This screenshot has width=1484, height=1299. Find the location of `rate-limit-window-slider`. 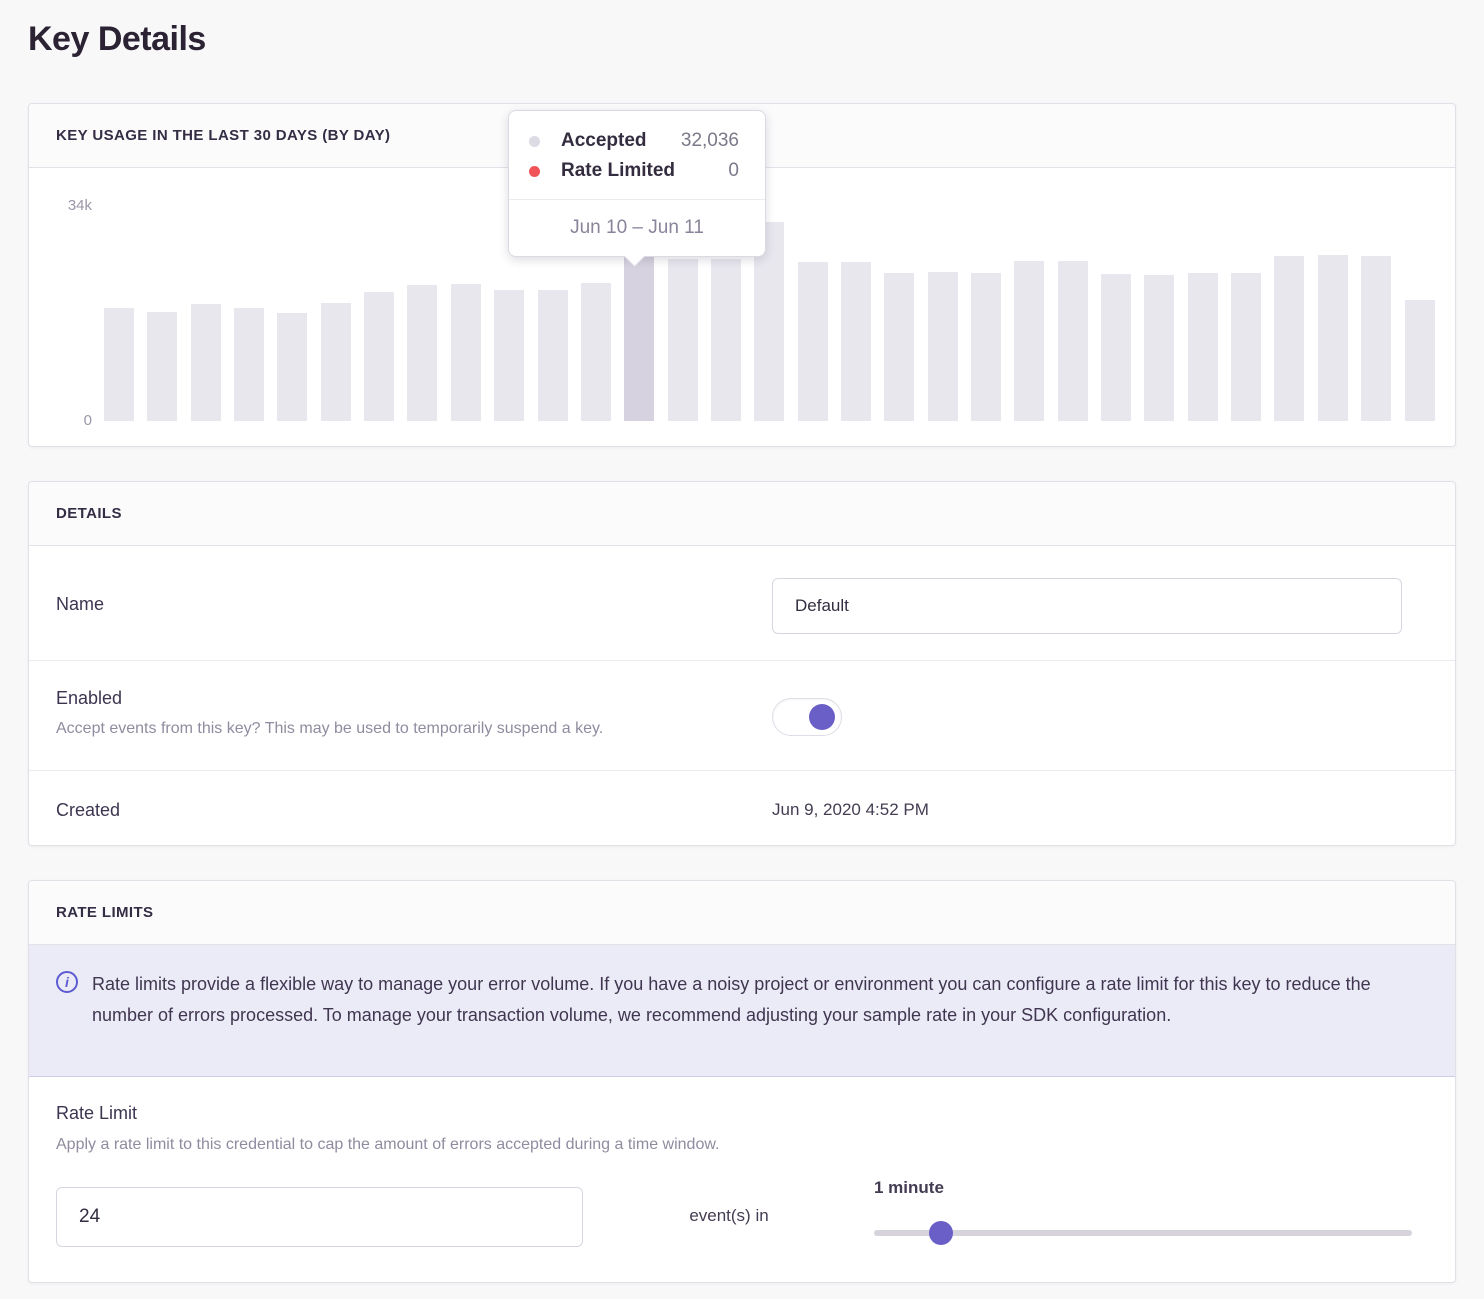

rate-limit-window-slider is located at coordinates (1143, 1233).